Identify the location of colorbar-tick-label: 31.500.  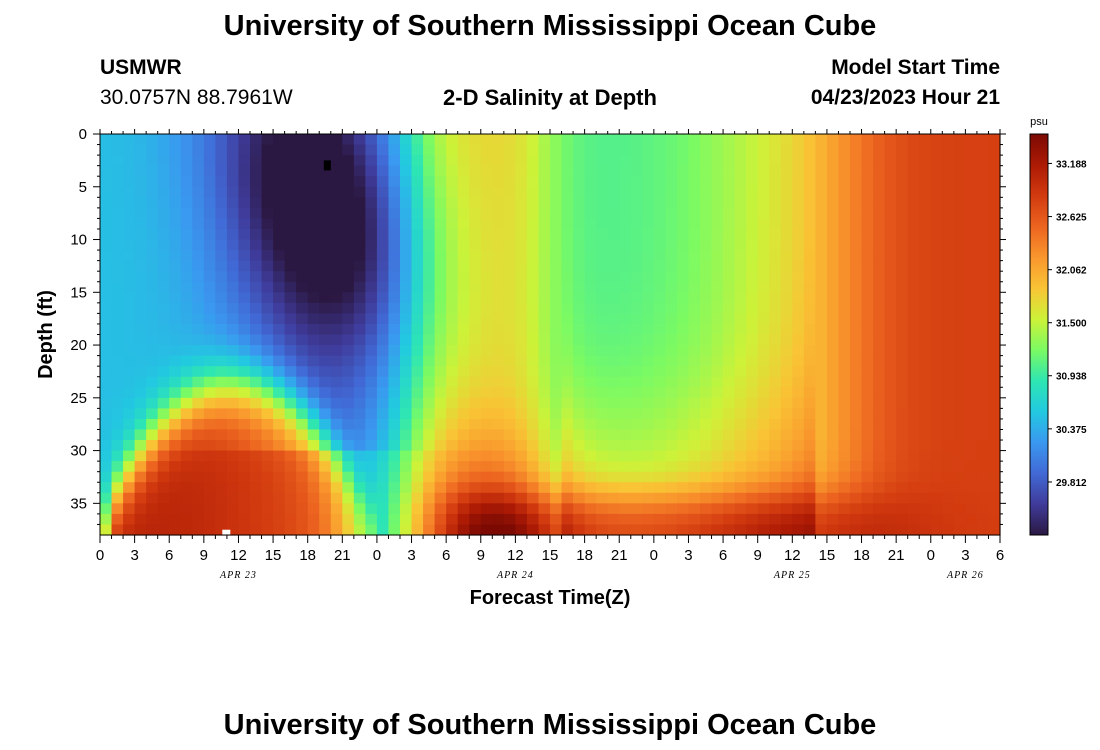
(1071, 324).